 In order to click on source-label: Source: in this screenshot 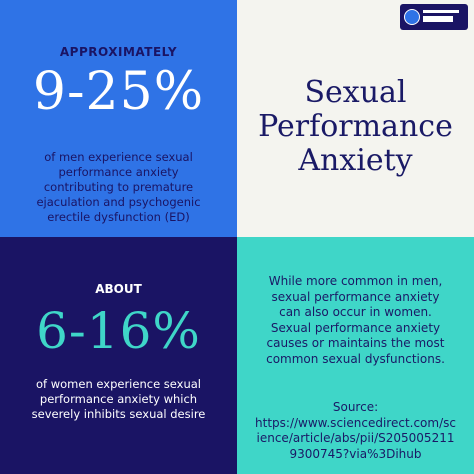, I will do `click(355, 407)`.